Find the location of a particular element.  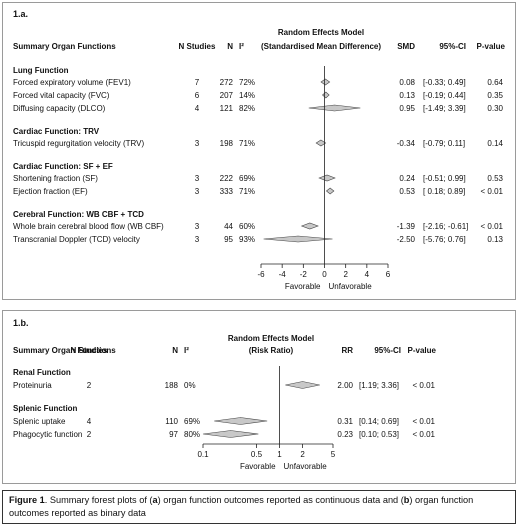

n-value: 207 is located at coordinates (227, 95).